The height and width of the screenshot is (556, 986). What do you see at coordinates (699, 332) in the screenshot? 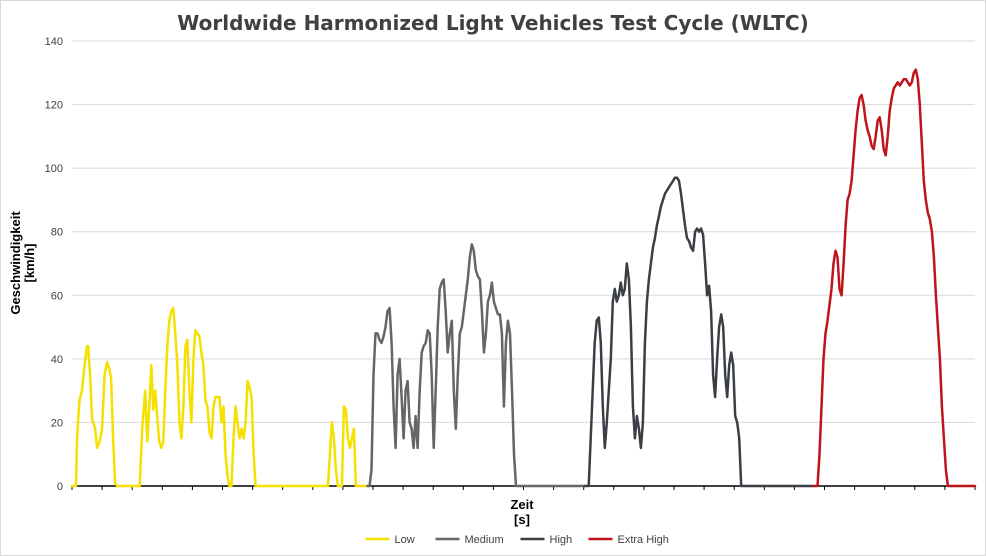
I see `series-line-high` at bounding box center [699, 332].